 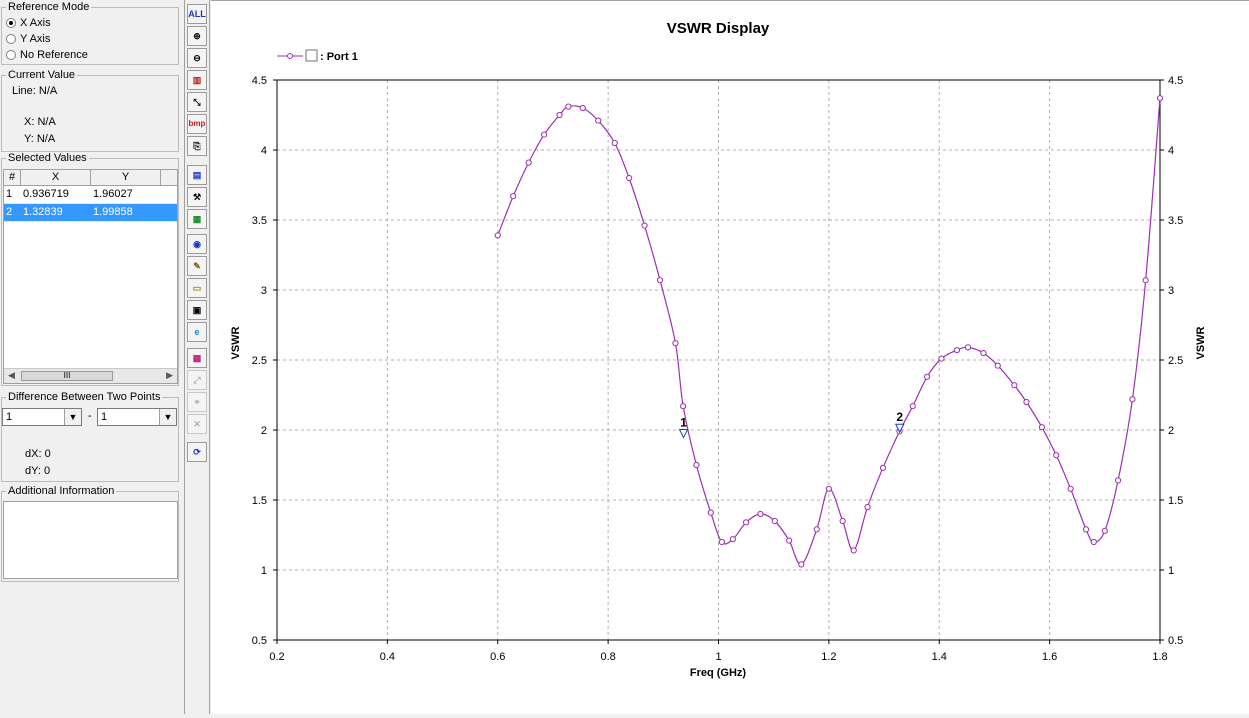 I want to click on col-header-x: X, so click(x=56, y=177).